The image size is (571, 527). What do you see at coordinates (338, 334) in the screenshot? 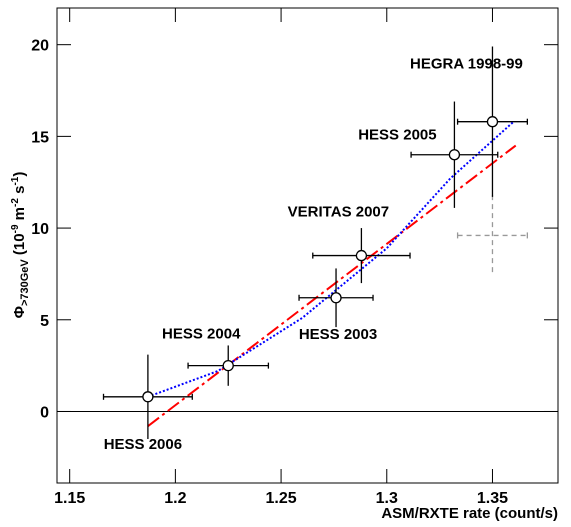
I see `point-label: HESS 2003` at bounding box center [338, 334].